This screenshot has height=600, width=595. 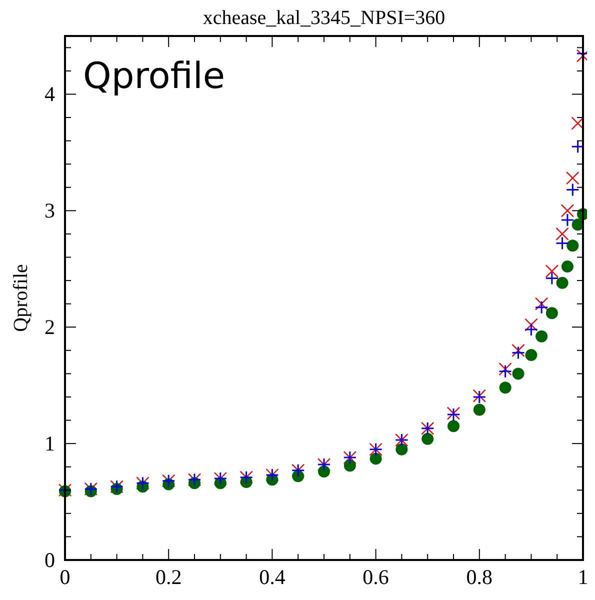 I want to click on y-tick-label: 4, so click(x=50, y=94).